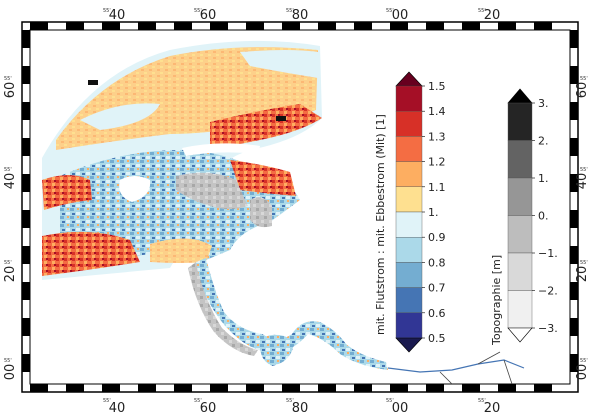 This screenshot has height=420, width=600. What do you see at coordinates (67, 192) in the screenshot?
I see `left-red-coast` at bounding box center [67, 192].